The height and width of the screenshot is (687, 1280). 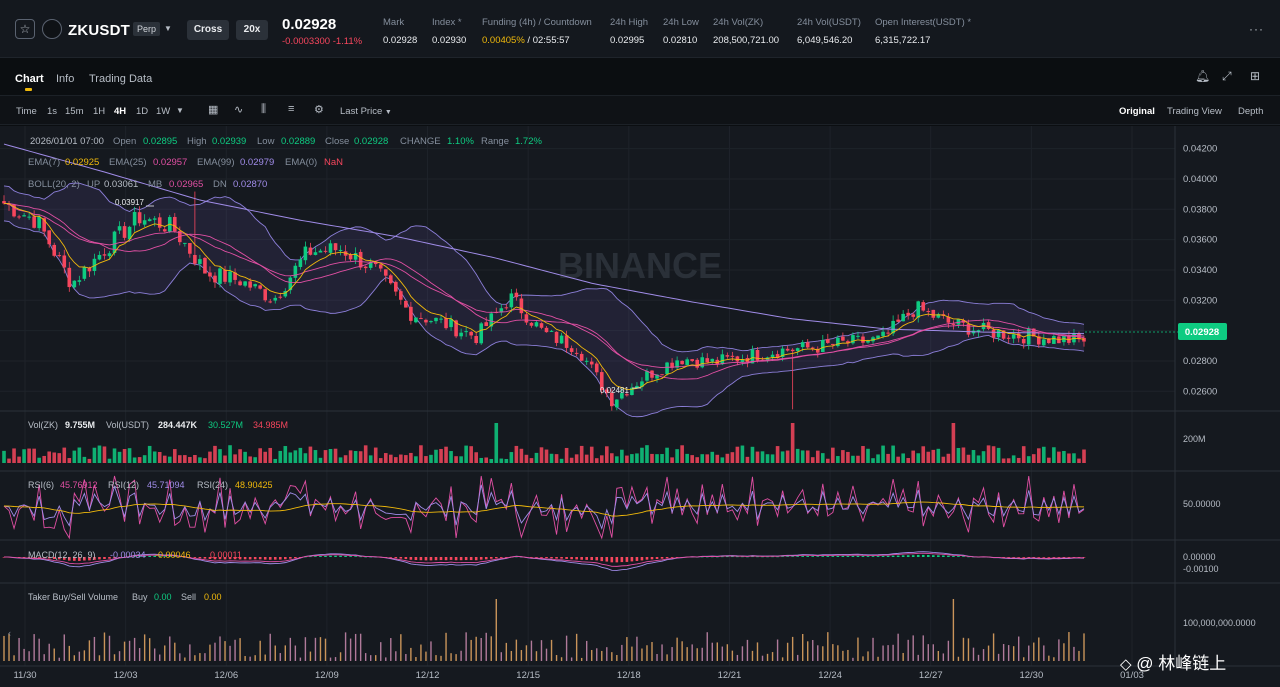 I want to click on price-type-dropdown: Last Price ▼, so click(x=366, y=111).